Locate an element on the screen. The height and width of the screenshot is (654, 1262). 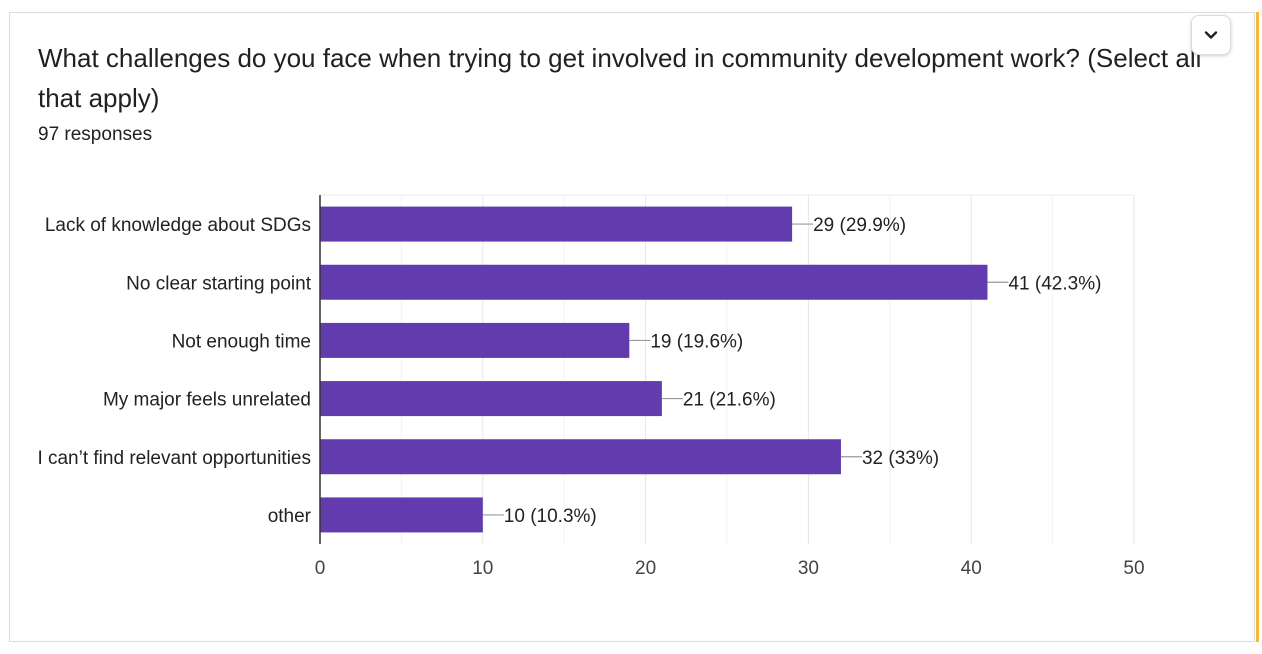
x-tick-label: 10 is located at coordinates (482, 568).